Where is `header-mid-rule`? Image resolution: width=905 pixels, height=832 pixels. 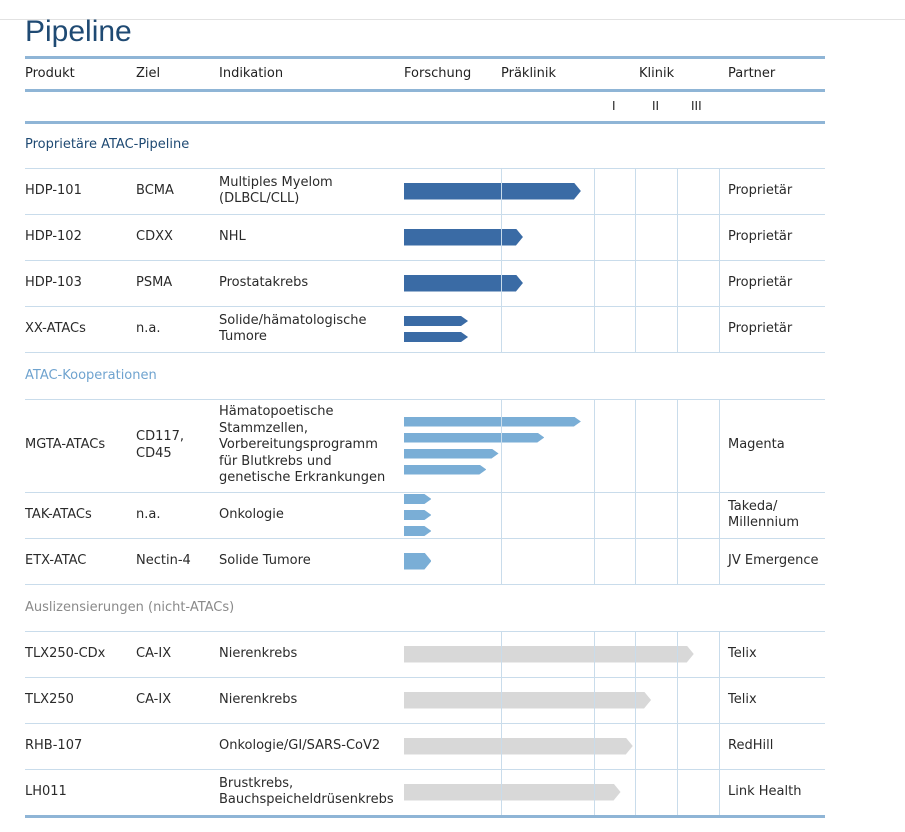 header-mid-rule is located at coordinates (425, 90).